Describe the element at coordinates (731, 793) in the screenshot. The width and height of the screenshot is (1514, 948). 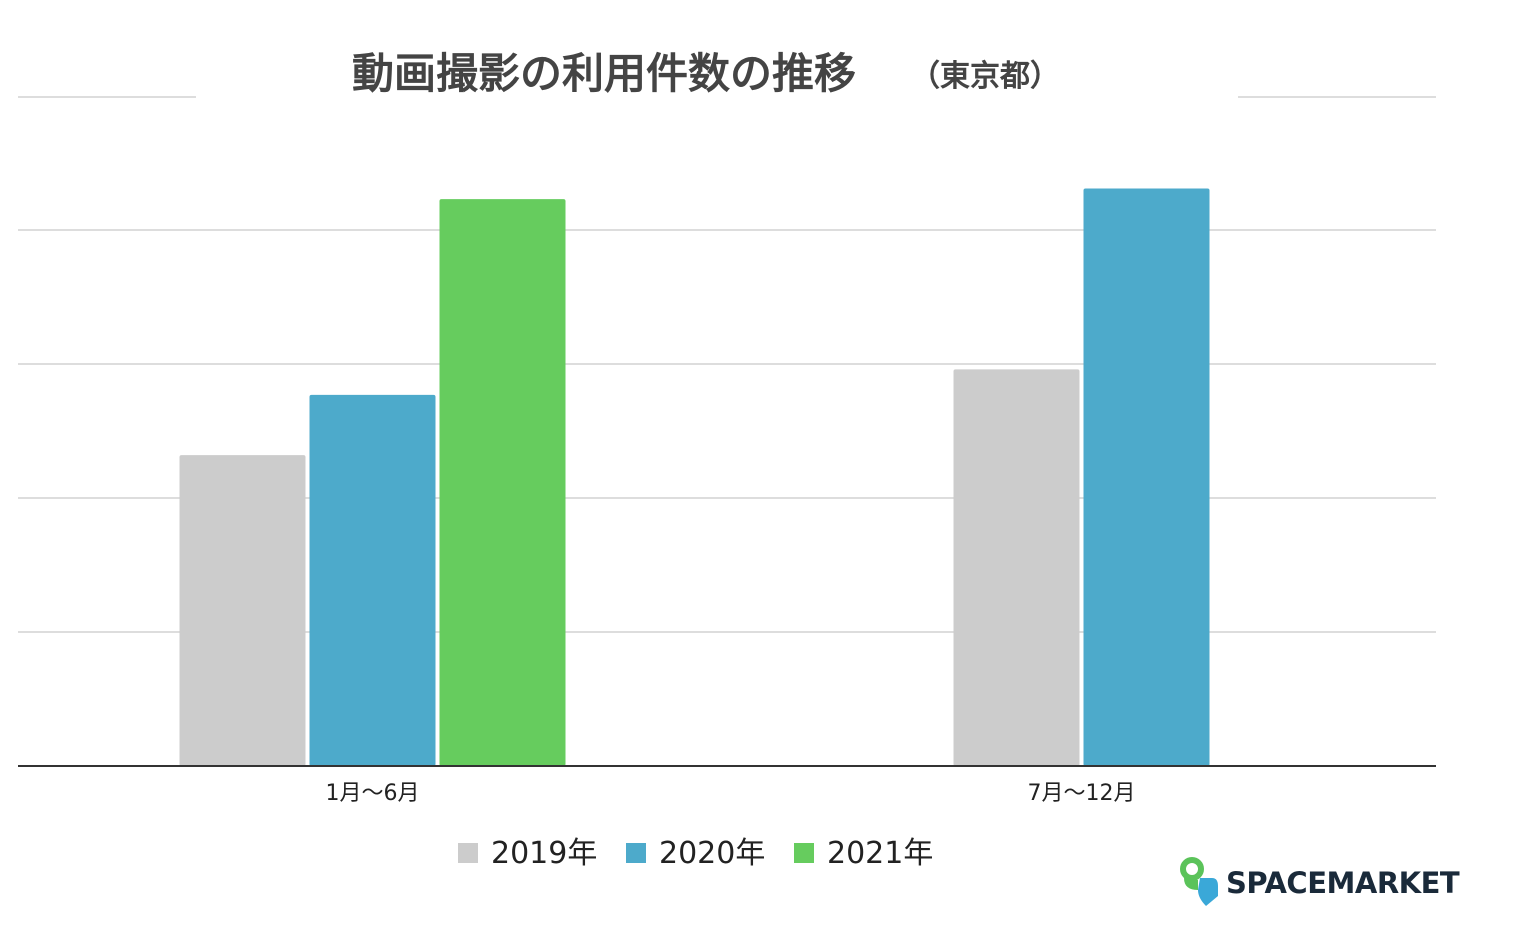
I see `x-tick-labels: 1月〜6月 7月〜12月` at that location.